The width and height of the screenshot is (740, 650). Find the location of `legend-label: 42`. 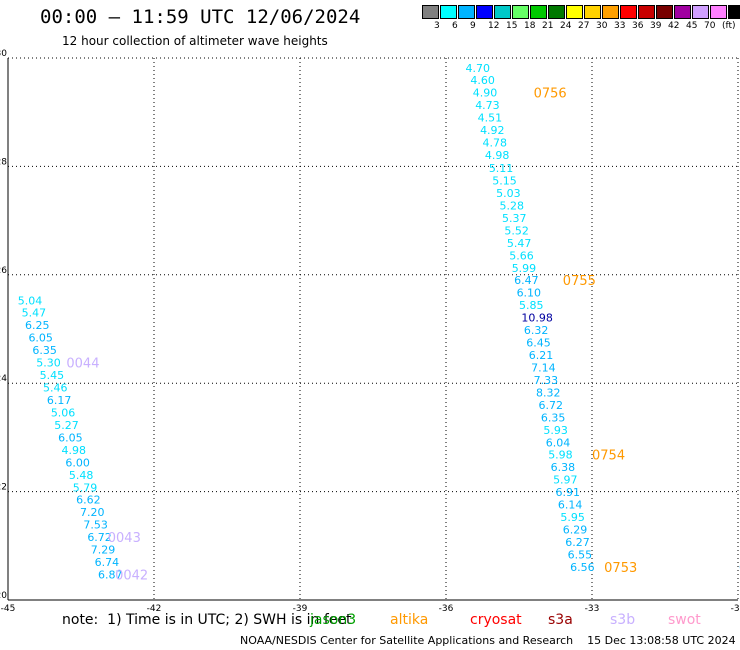

legend-label: 42 is located at coordinates (674, 26).